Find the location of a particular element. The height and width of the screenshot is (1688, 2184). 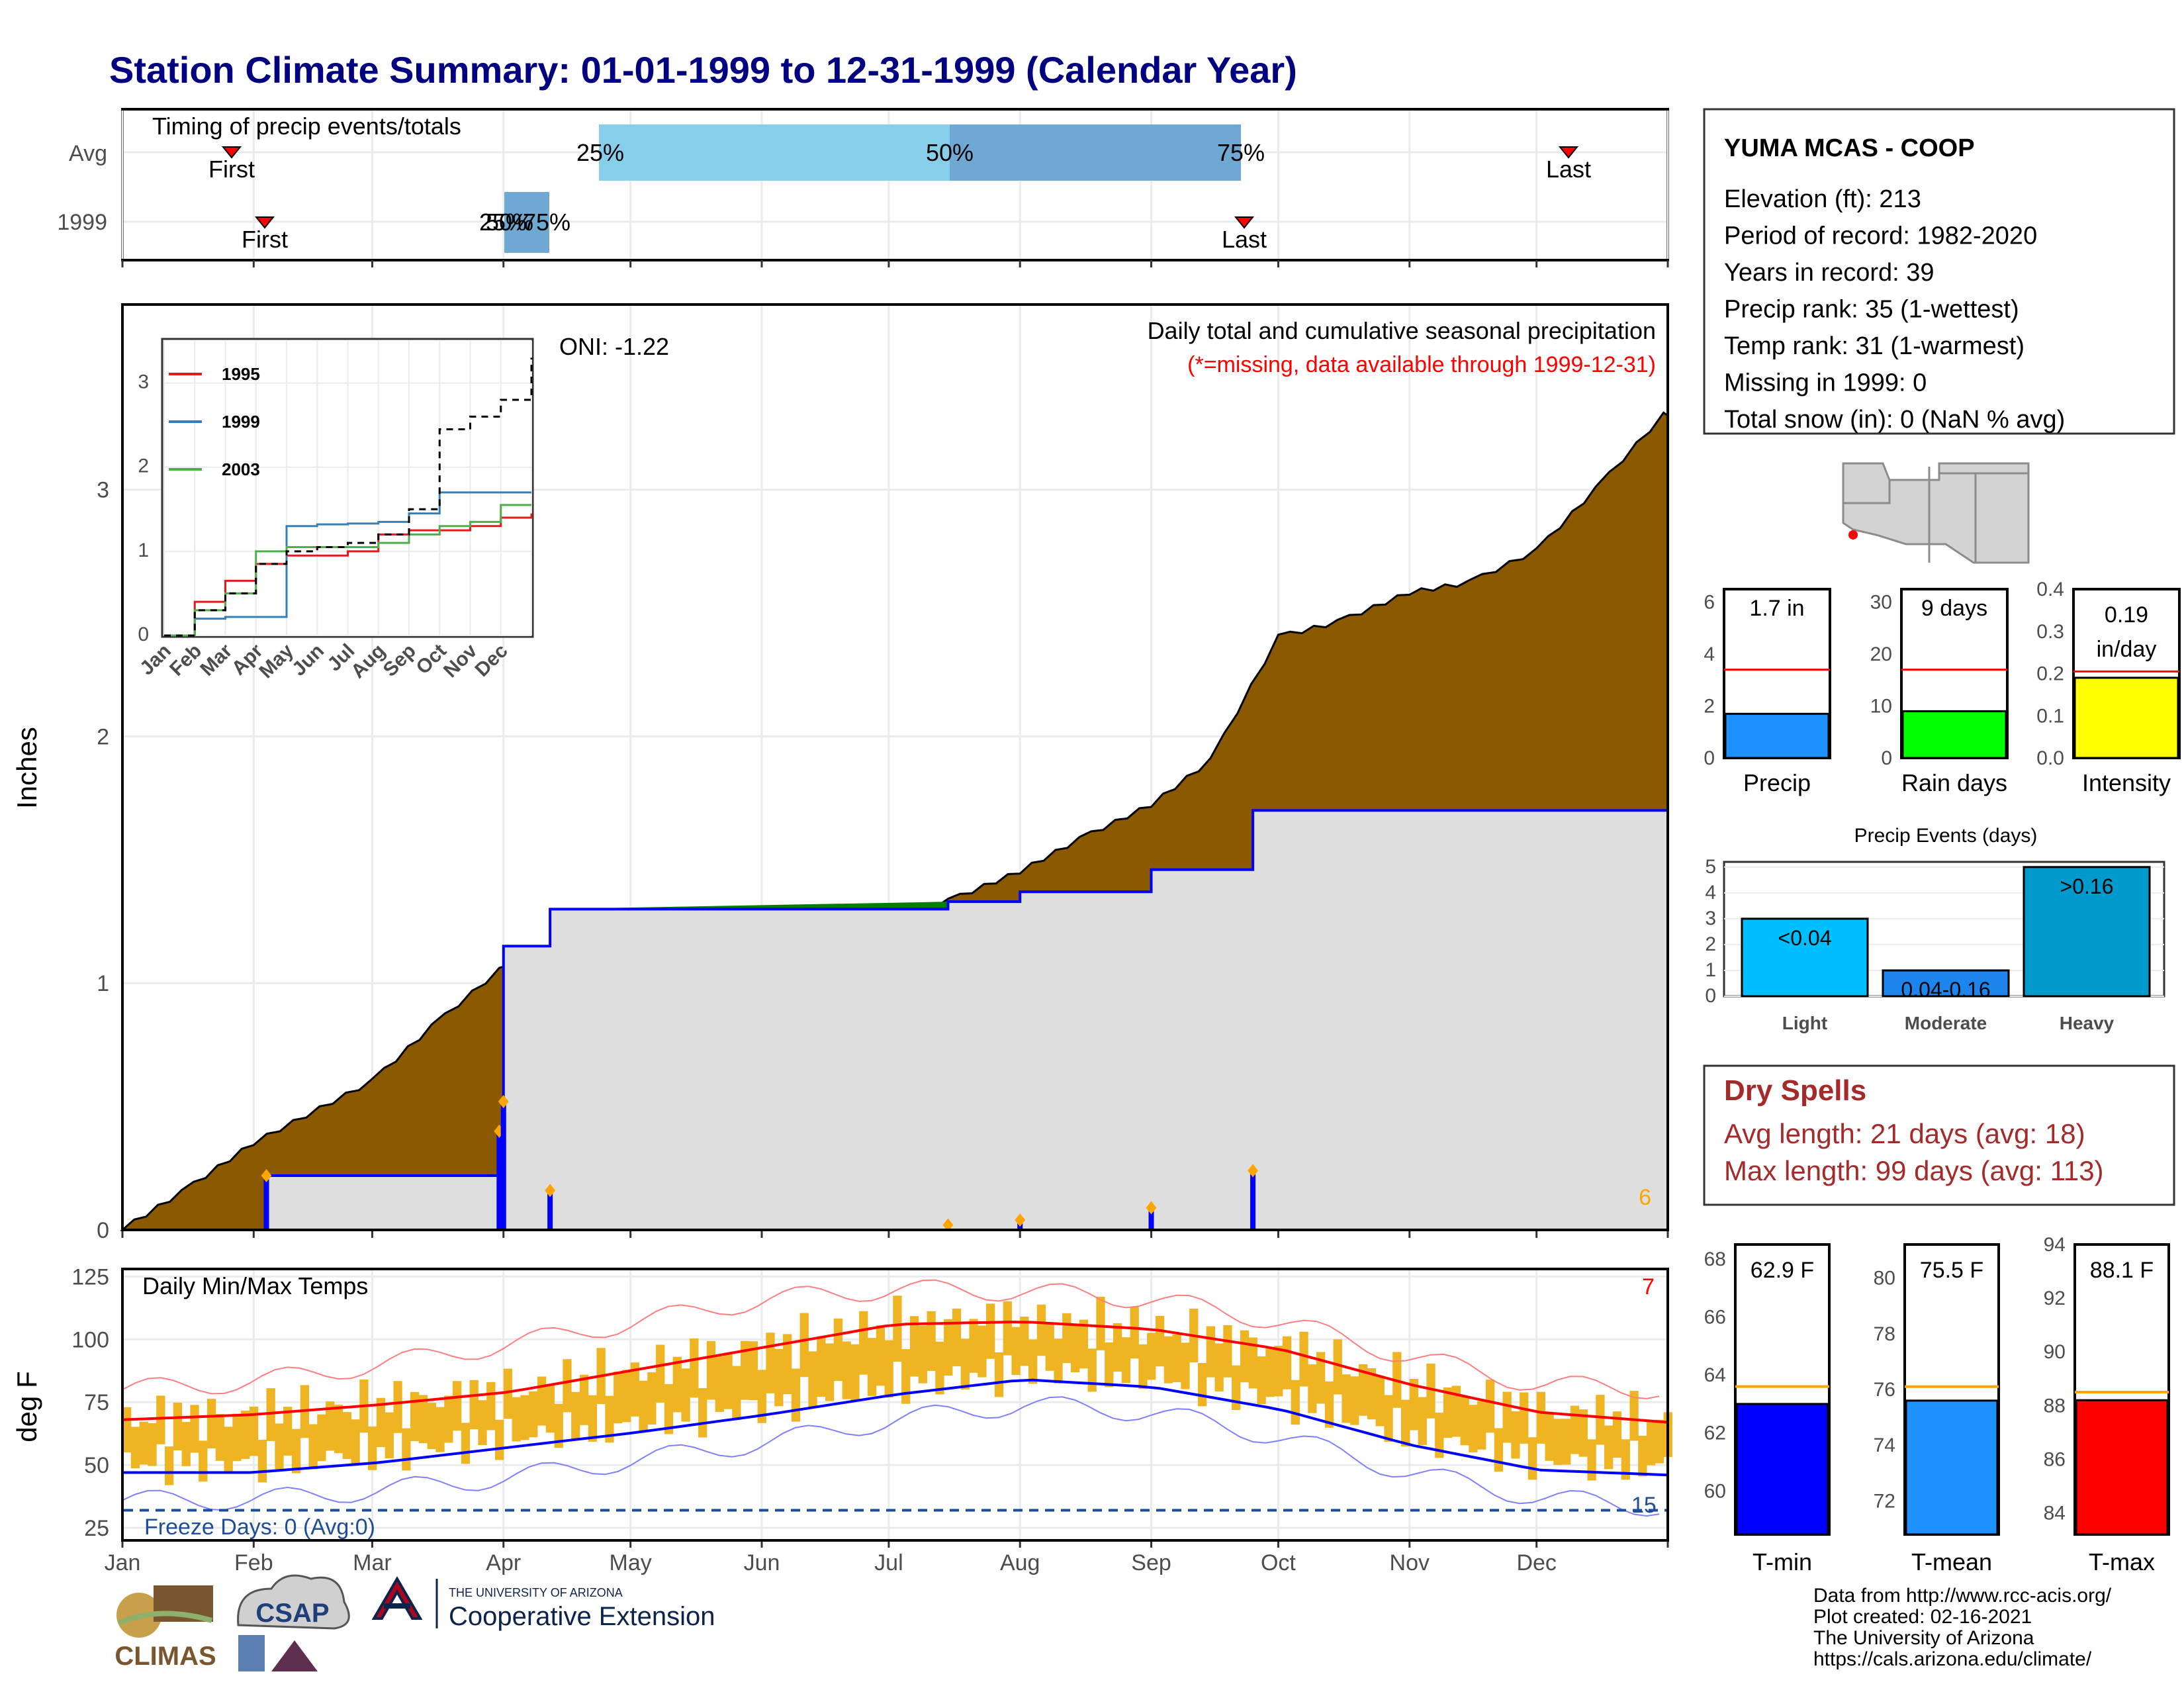

events-bar-label: >0.16 is located at coordinates (2087, 886).